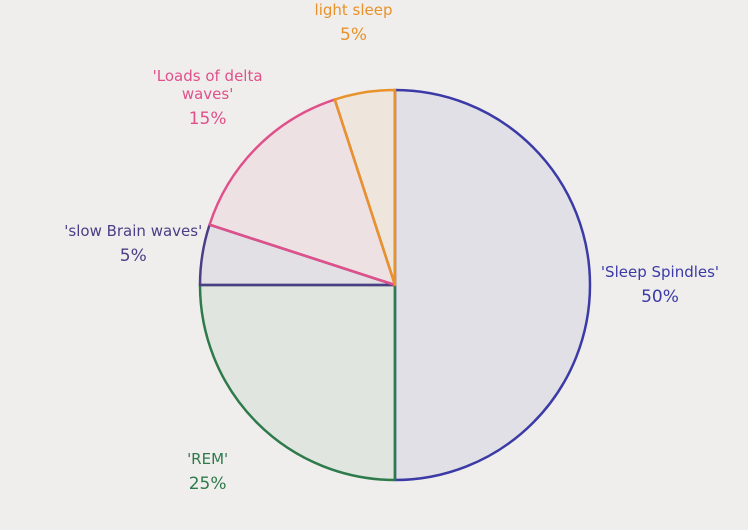  I want to click on slice-label: 'Sleep Spindles' 50%, so click(660, 285).